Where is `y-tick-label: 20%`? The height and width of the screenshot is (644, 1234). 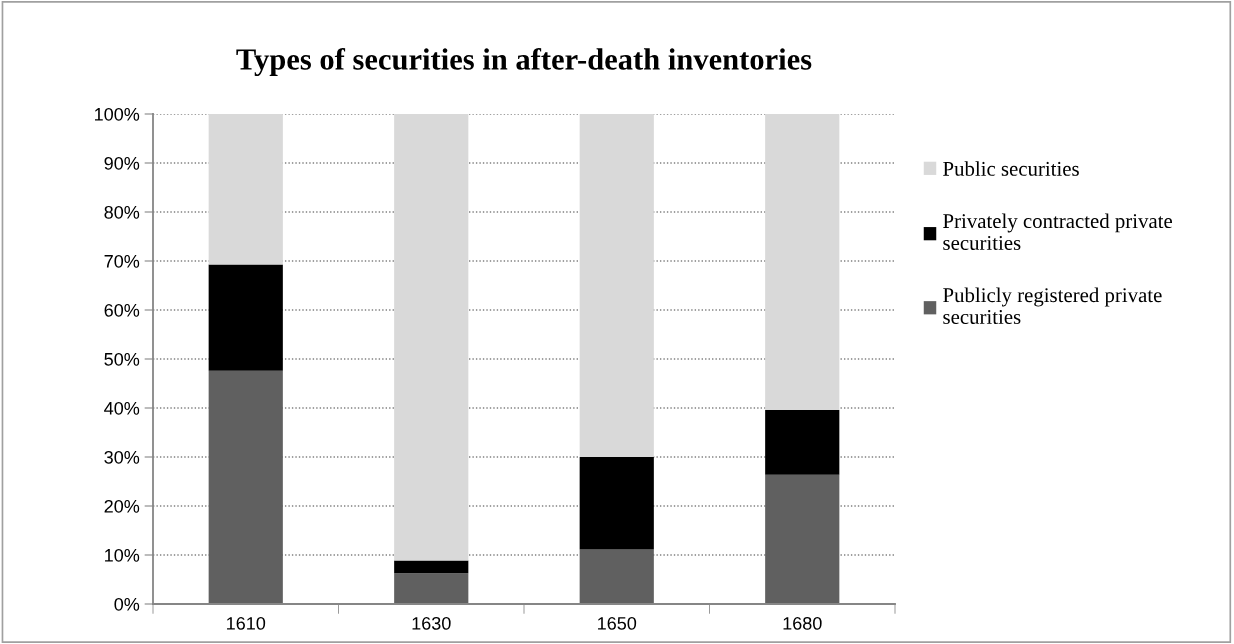 y-tick-label: 20% is located at coordinates (122, 506).